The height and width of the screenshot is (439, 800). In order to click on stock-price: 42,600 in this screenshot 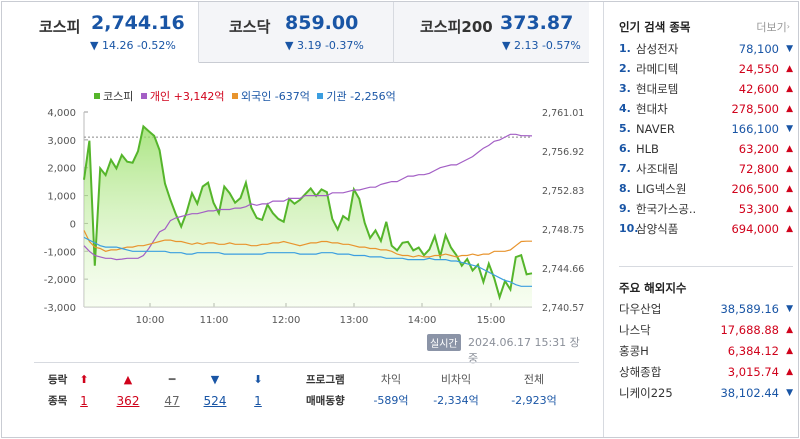, I will do `click(758, 89)`.